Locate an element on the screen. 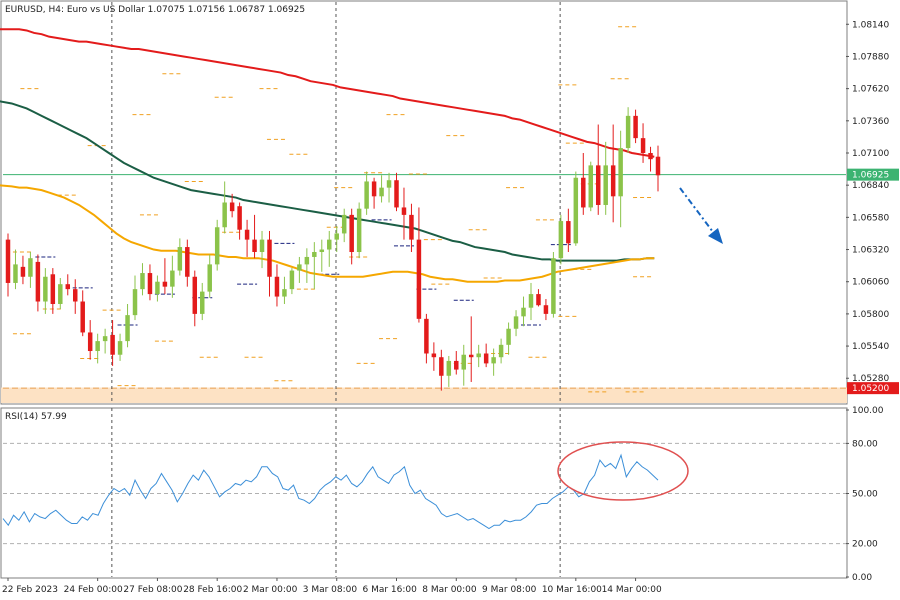  rsi-tick-label: 0.00 is located at coordinates (862, 578).